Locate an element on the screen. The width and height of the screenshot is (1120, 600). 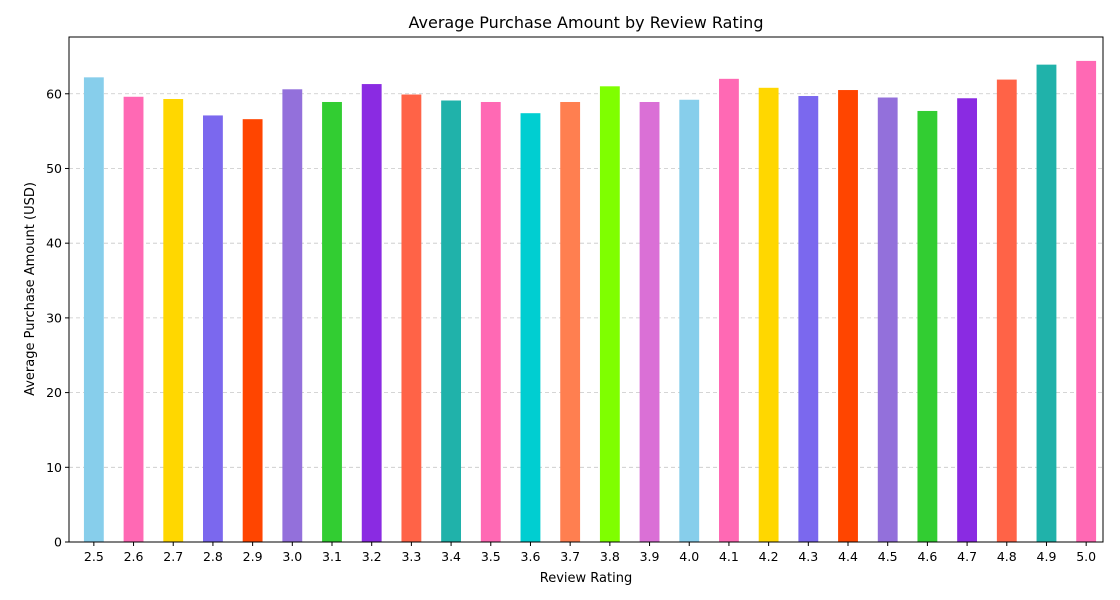
x-tick-label: 3.0 is located at coordinates (292, 556).